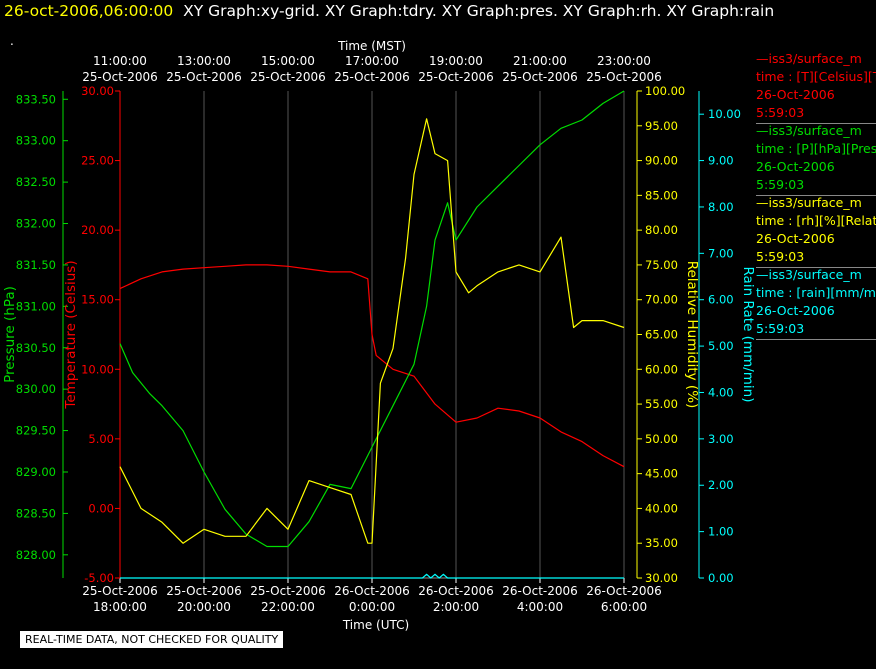 The image size is (876, 669). What do you see at coordinates (36, 182) in the screenshot?
I see `pressure-tick-label: 832.50` at bounding box center [36, 182].